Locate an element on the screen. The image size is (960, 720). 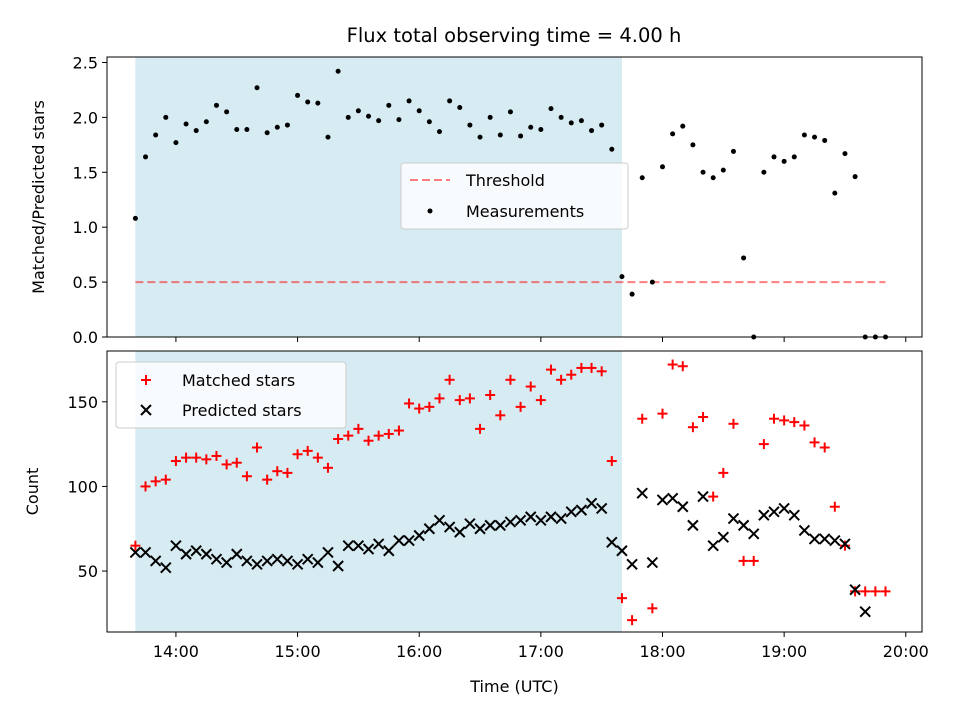
x-tick-label: 17:00 is located at coordinates (541, 651).